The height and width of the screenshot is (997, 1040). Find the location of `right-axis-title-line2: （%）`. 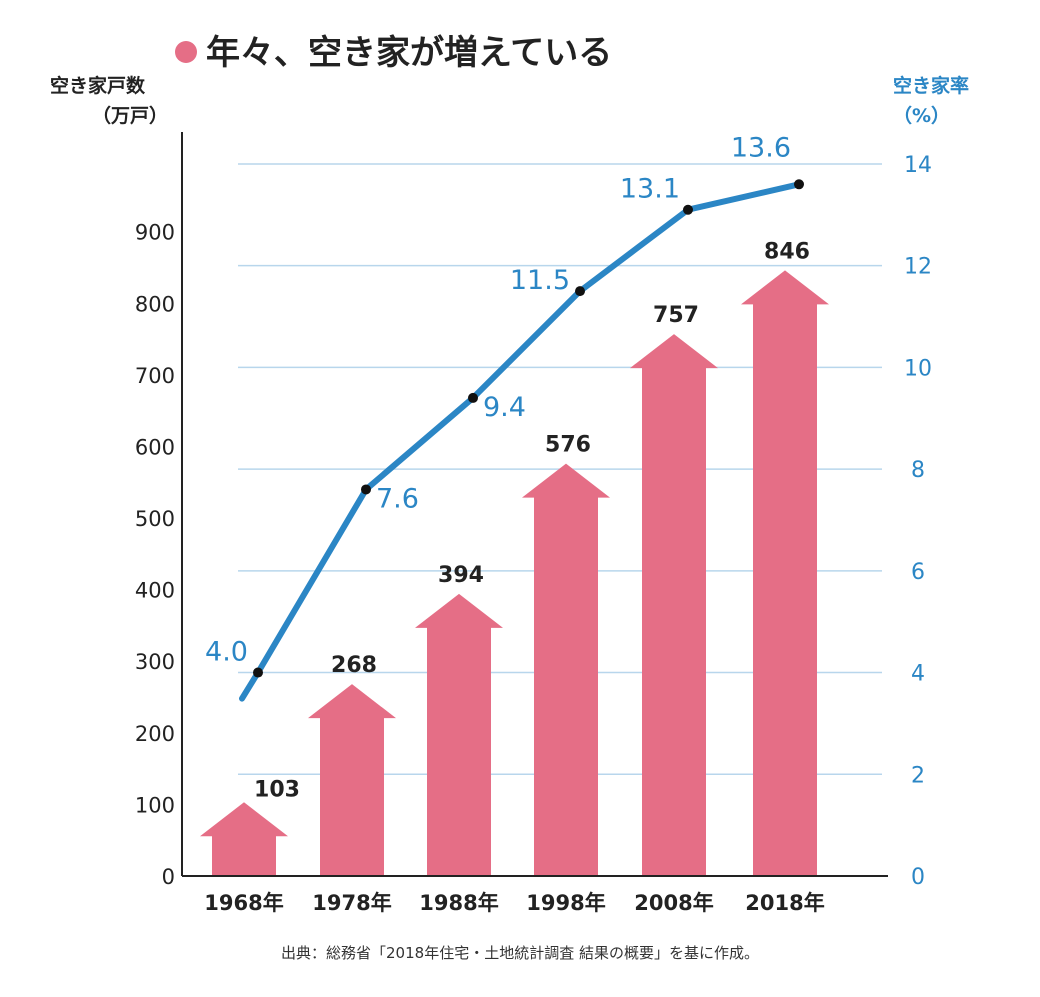

right-axis-title-line2: （%） is located at coordinates (921, 115).